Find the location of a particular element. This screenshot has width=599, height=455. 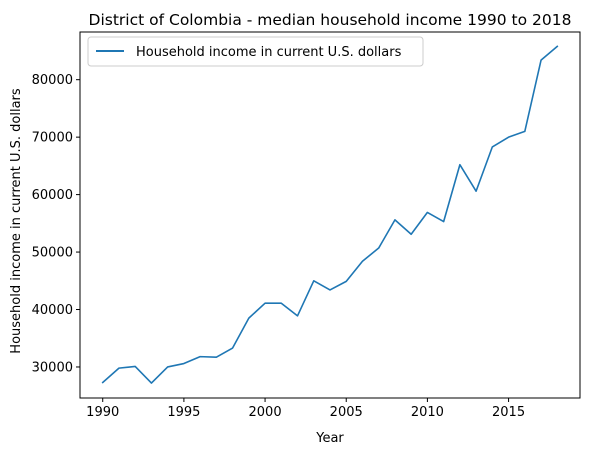

x-tick-label: 2010 is located at coordinates (427, 412).